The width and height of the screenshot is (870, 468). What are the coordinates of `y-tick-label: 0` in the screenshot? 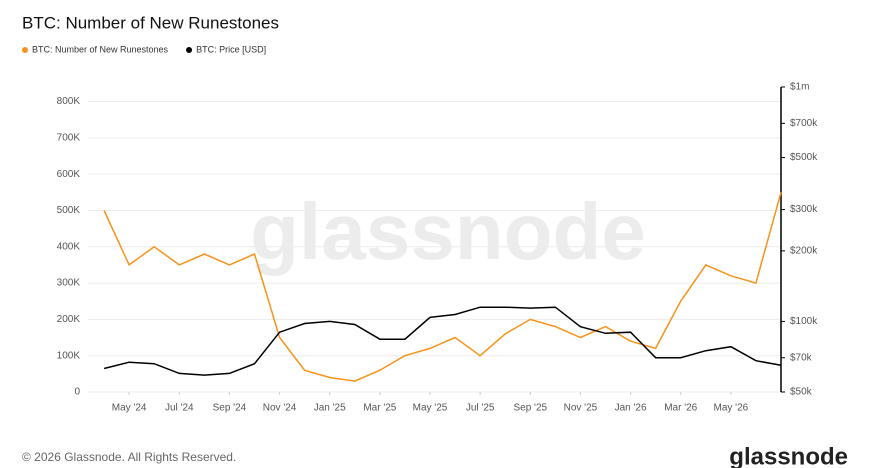 It's located at (77, 392).